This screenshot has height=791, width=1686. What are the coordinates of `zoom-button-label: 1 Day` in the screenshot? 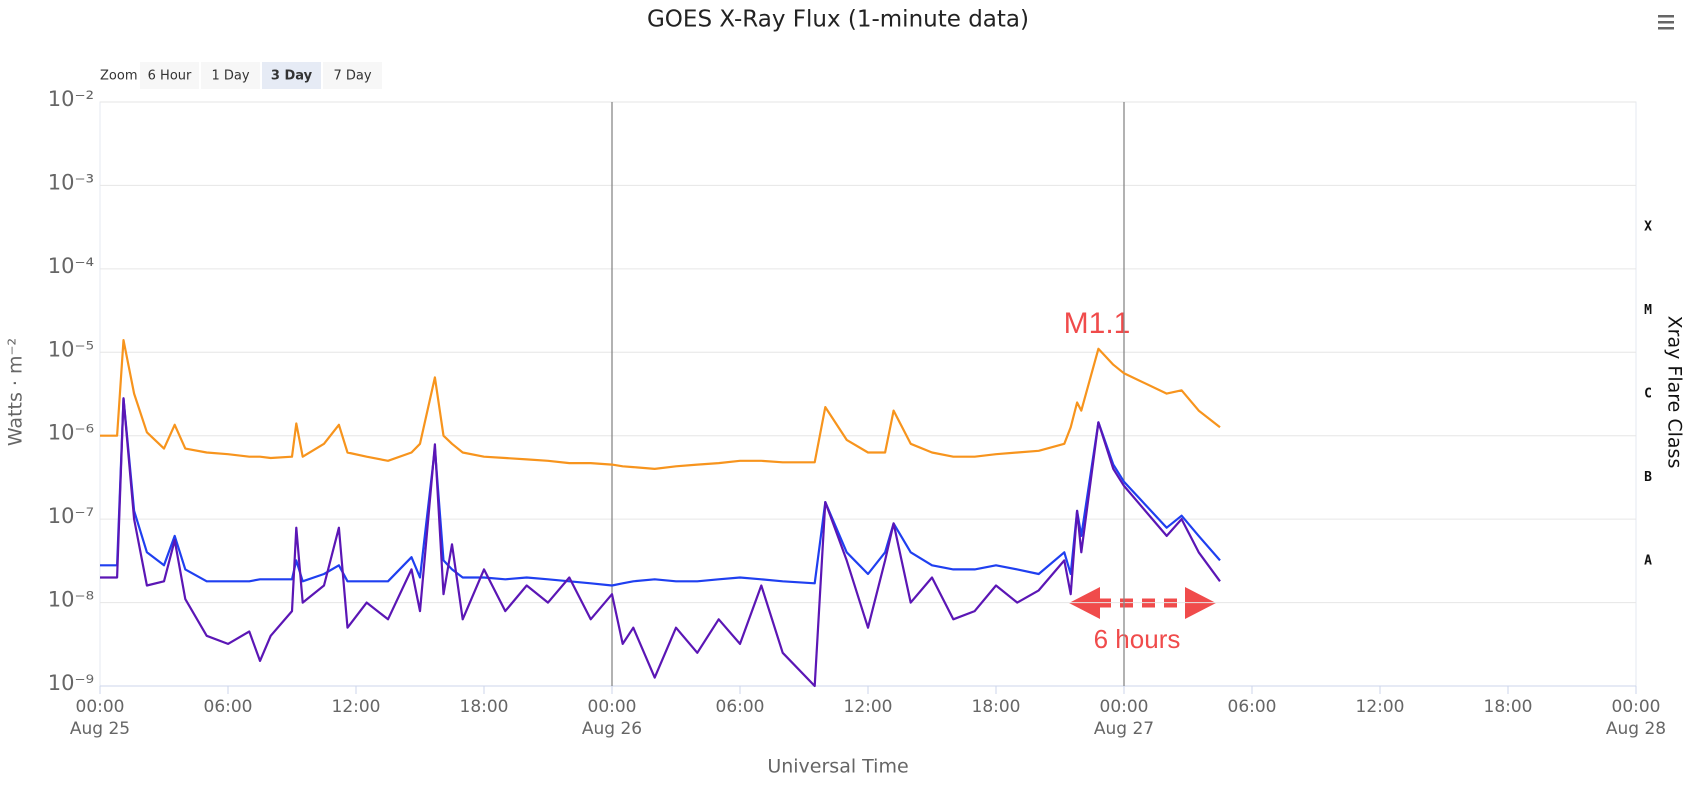 It's located at (230, 76).